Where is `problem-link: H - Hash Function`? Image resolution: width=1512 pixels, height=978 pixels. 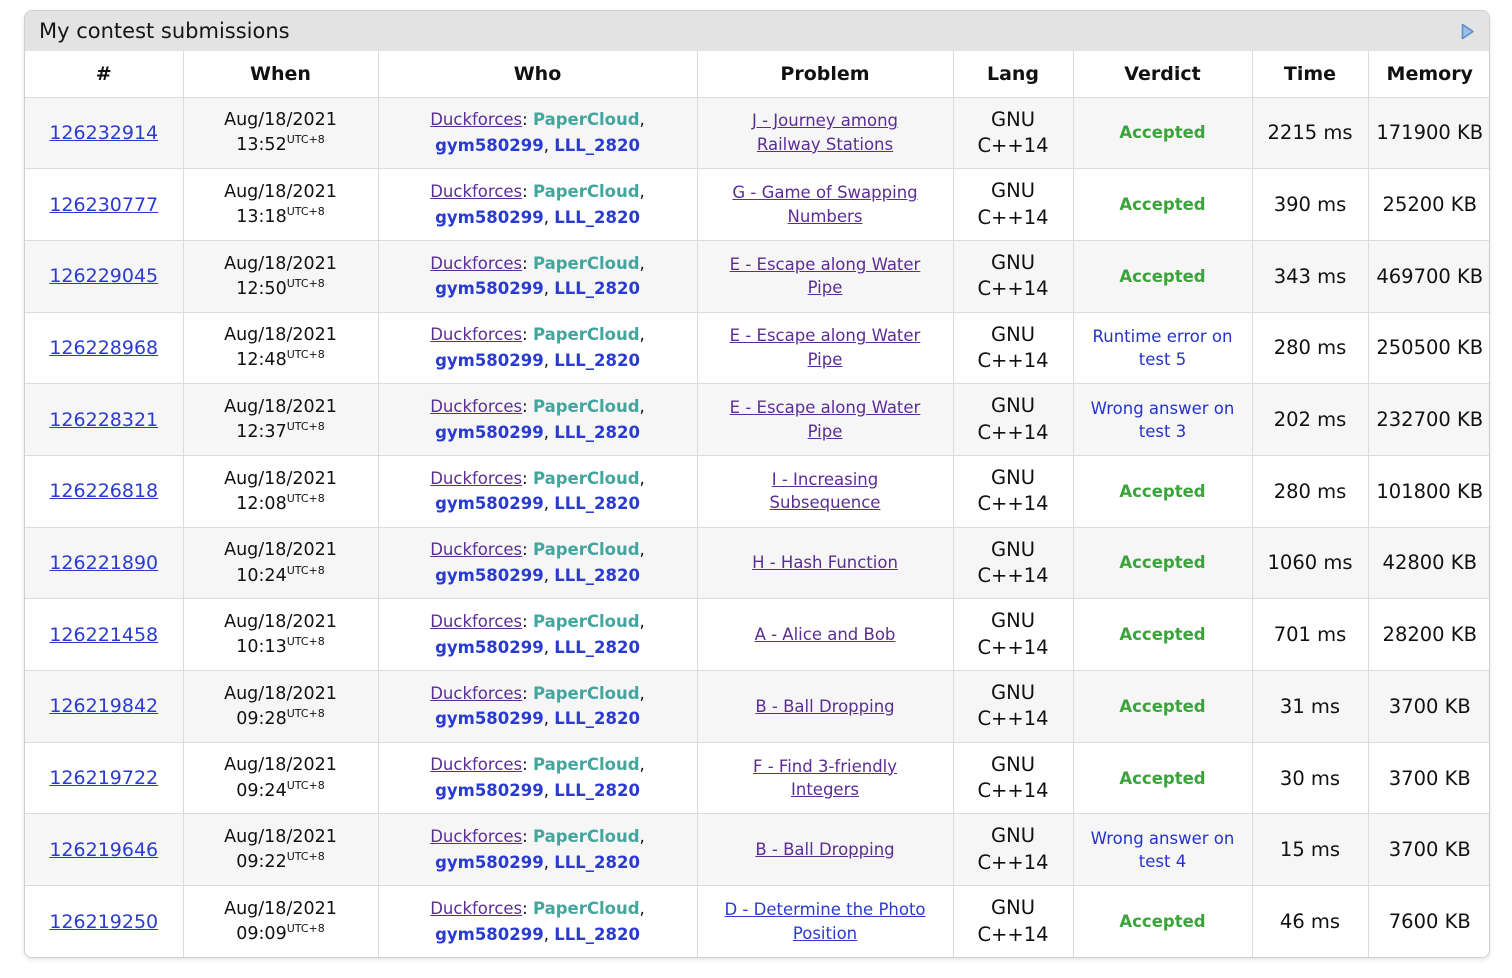
problem-link: H - Hash Function is located at coordinates (825, 563).